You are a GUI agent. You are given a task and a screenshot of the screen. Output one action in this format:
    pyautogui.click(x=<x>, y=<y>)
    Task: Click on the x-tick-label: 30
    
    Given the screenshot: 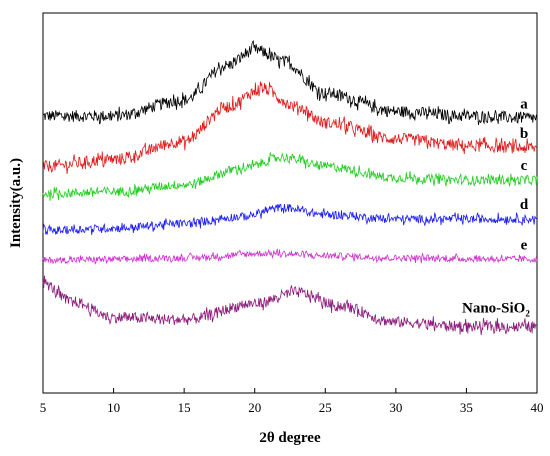 What is the action you would take?
    pyautogui.click(x=395, y=407)
    